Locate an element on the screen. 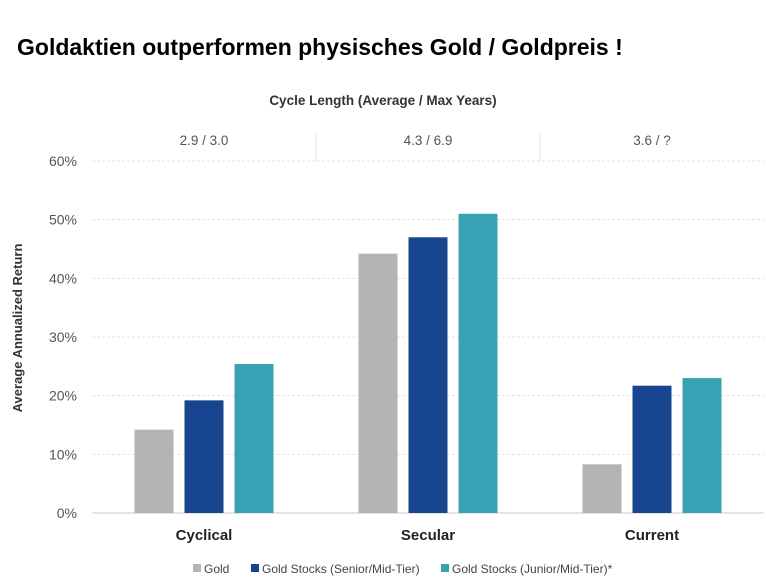 This screenshot has height=580, width=766. y-tick-label: 30% is located at coordinates (63, 337).